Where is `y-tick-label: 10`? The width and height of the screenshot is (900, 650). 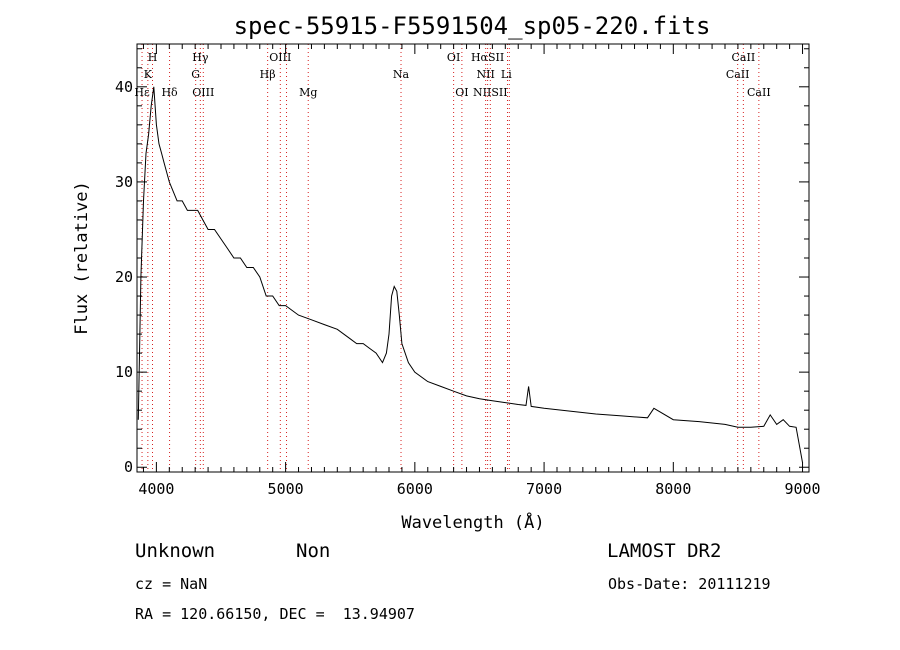
y-tick-label: 10 is located at coordinates (124, 372).